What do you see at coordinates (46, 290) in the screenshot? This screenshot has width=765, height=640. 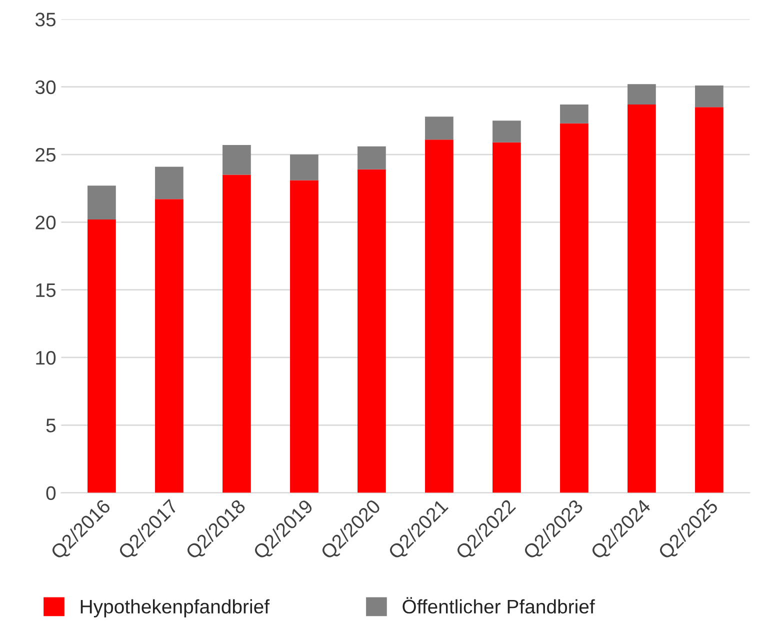 I see `y-tick-label: 15` at bounding box center [46, 290].